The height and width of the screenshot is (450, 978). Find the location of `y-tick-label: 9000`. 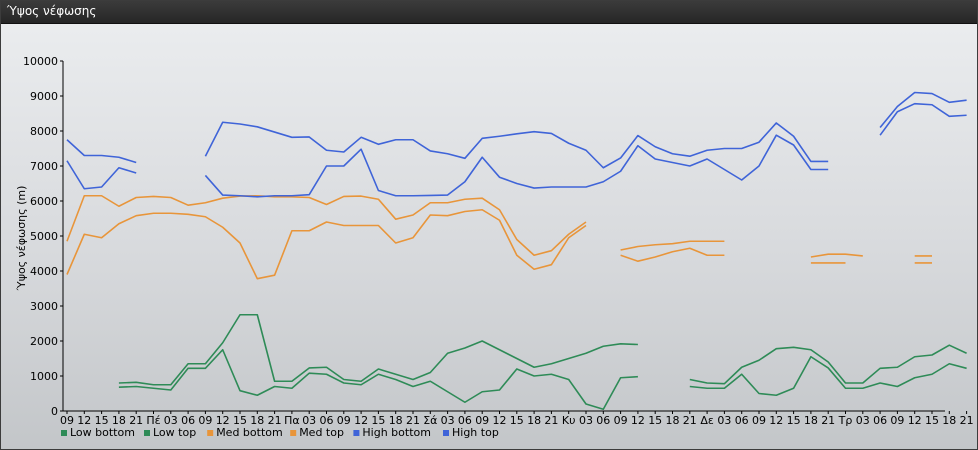

y-tick-label: 9000 is located at coordinates (44, 96).